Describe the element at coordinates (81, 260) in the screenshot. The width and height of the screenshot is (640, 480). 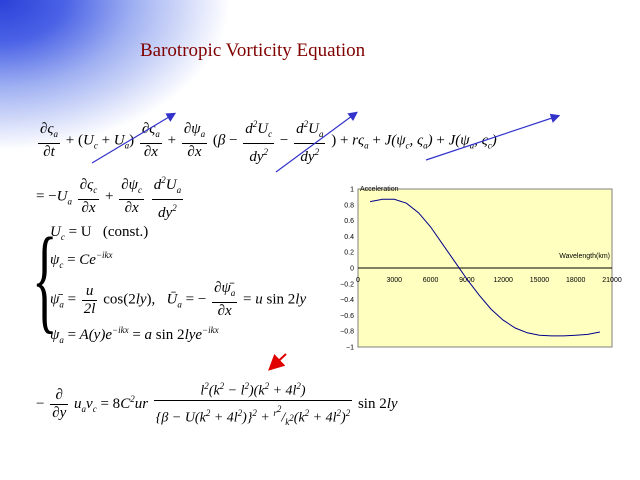
I see `psic-definition: ψc = Ce−ikx` at that location.